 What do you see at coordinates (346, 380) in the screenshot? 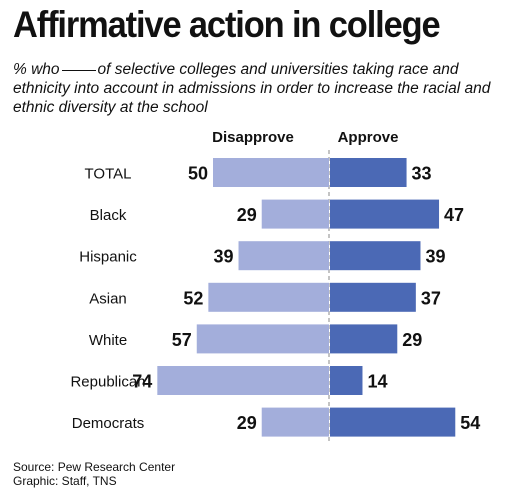
I see `approve-bar-republican` at bounding box center [346, 380].